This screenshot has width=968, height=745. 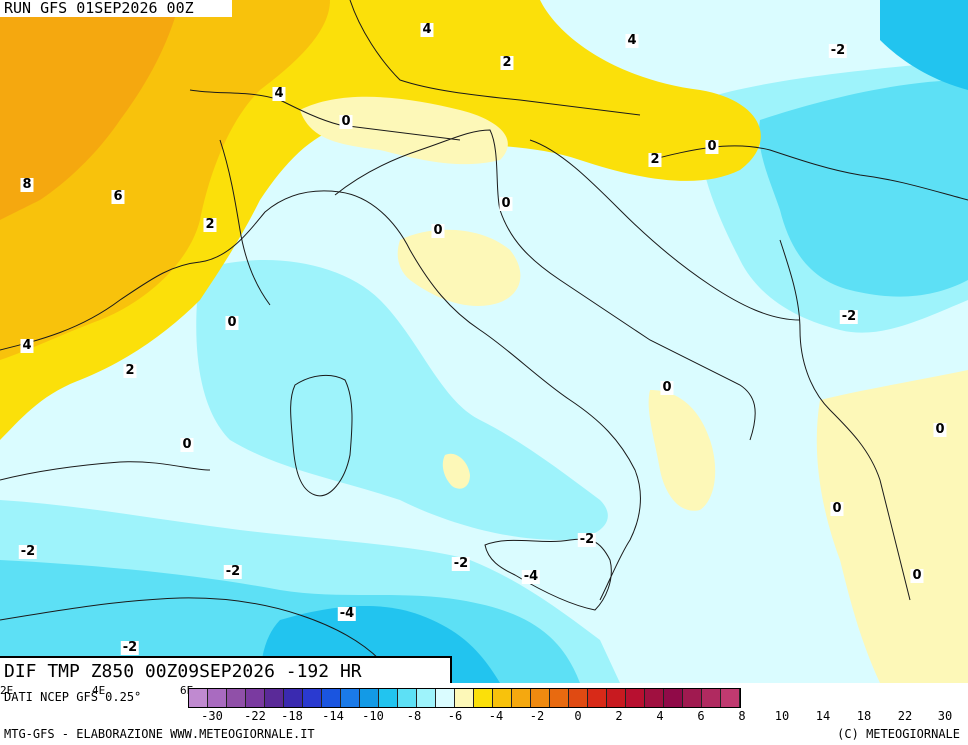 What do you see at coordinates (924, 45) in the screenshot?
I see `field-blue-east` at bounding box center [924, 45].